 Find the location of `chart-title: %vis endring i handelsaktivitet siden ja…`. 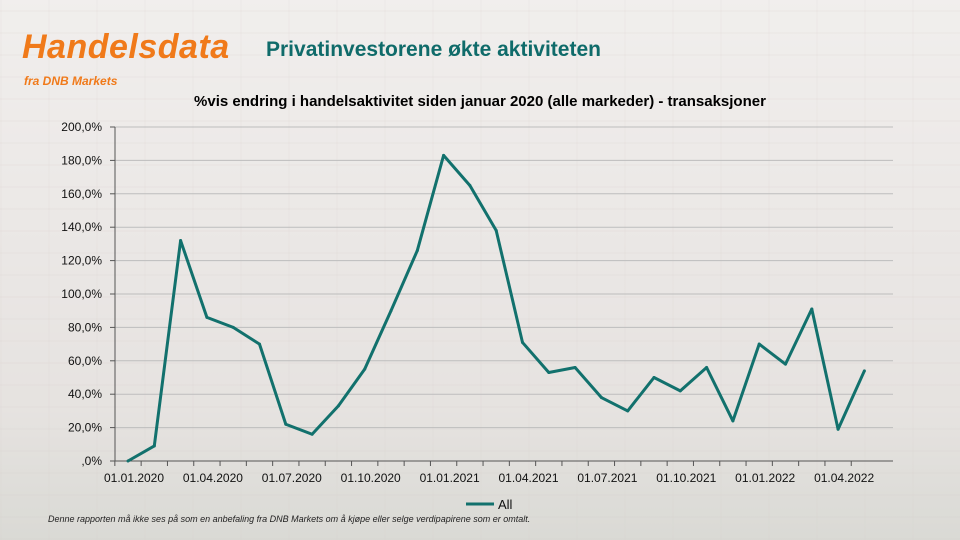

chart-title: %vis endring i handelsaktivitet siden ja… is located at coordinates (480, 101).